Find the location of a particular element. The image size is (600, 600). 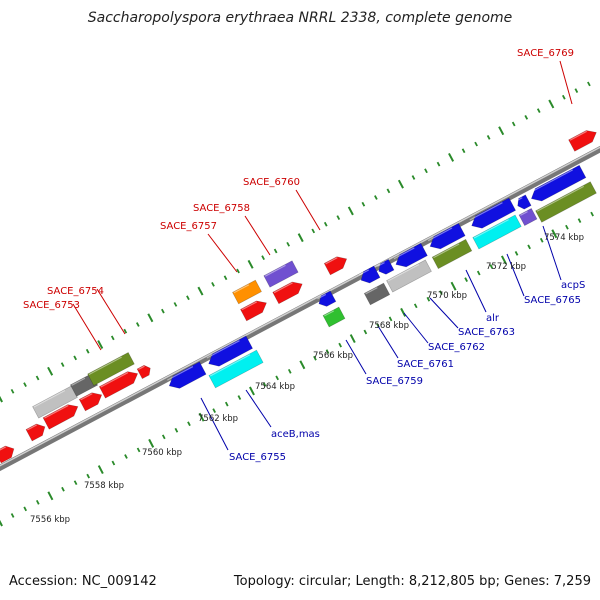

gene-blue-6763-shine is located at coordinates (440, 234).